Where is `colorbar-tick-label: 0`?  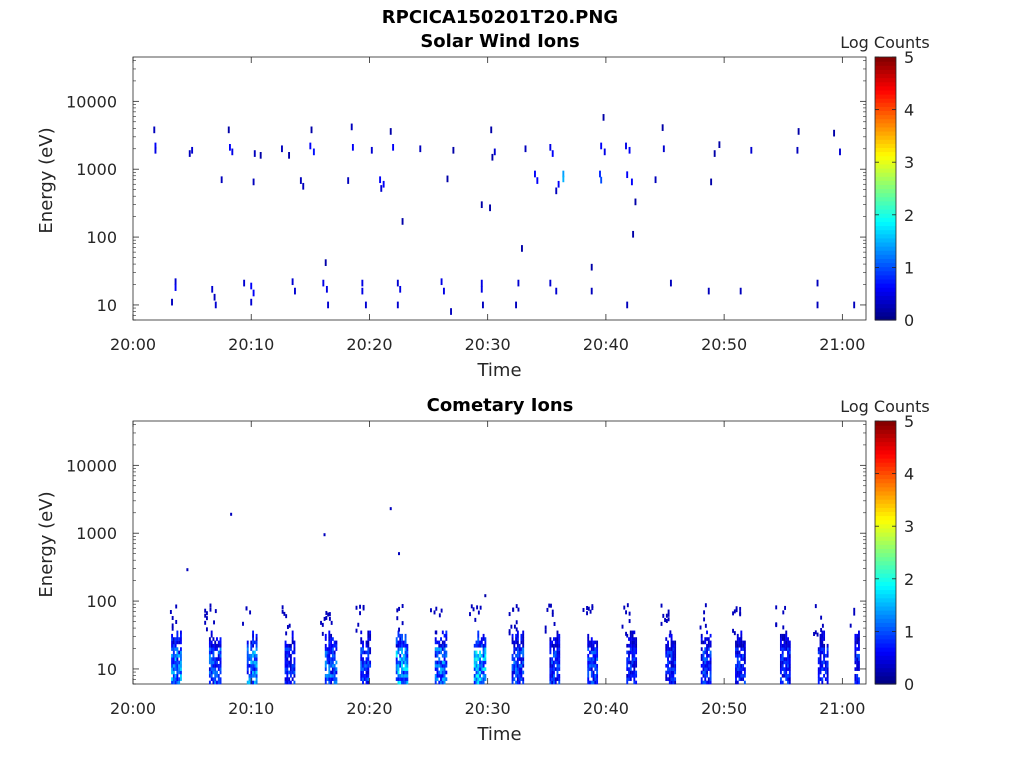
colorbar-tick-label: 0 is located at coordinates (909, 684).